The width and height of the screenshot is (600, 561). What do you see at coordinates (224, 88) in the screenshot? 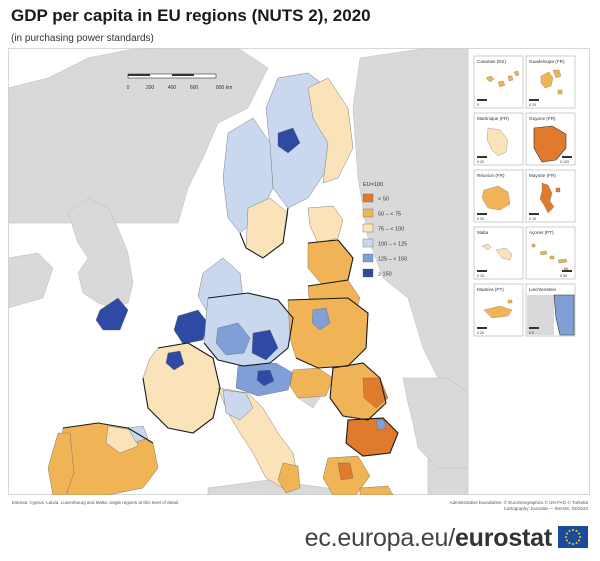
I see `scale-tick-800: 800 km` at bounding box center [224, 88].